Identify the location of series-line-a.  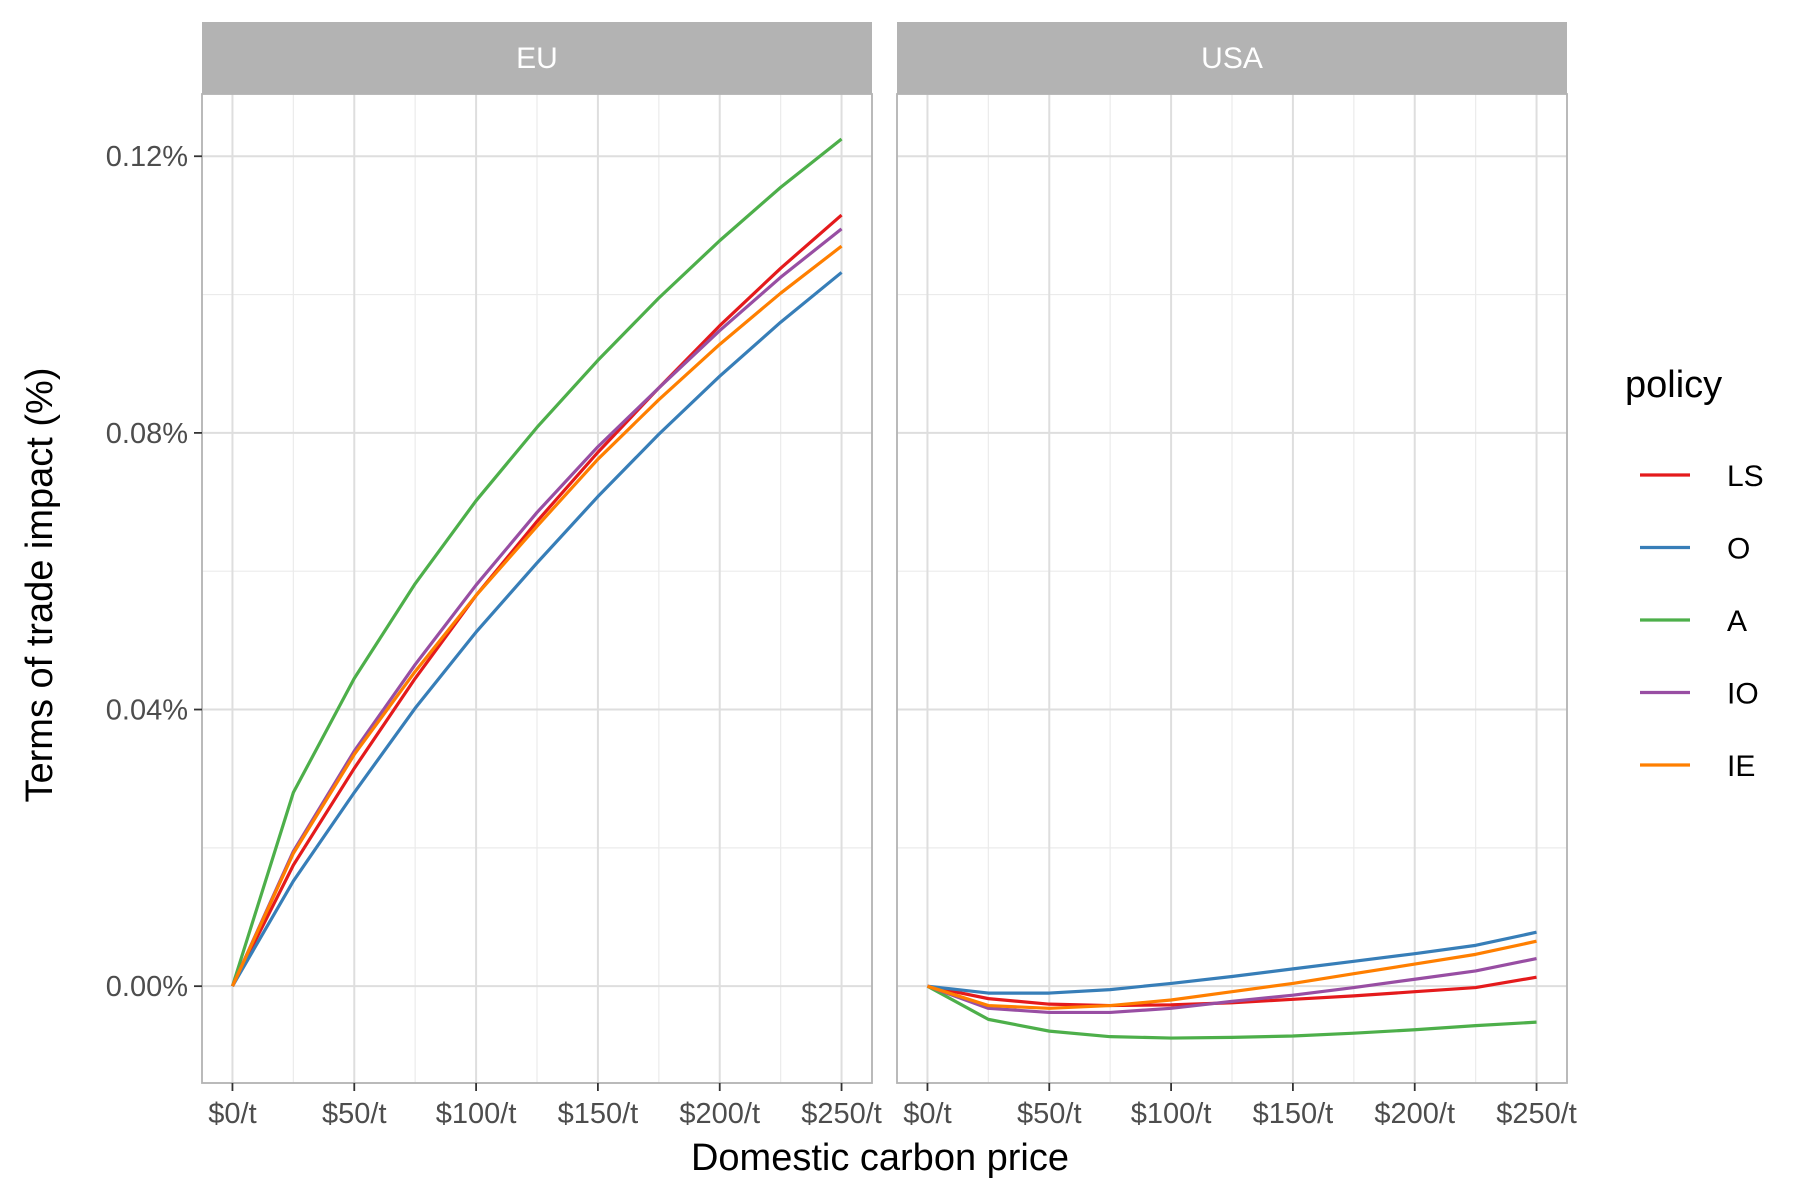
(1231, 1012).